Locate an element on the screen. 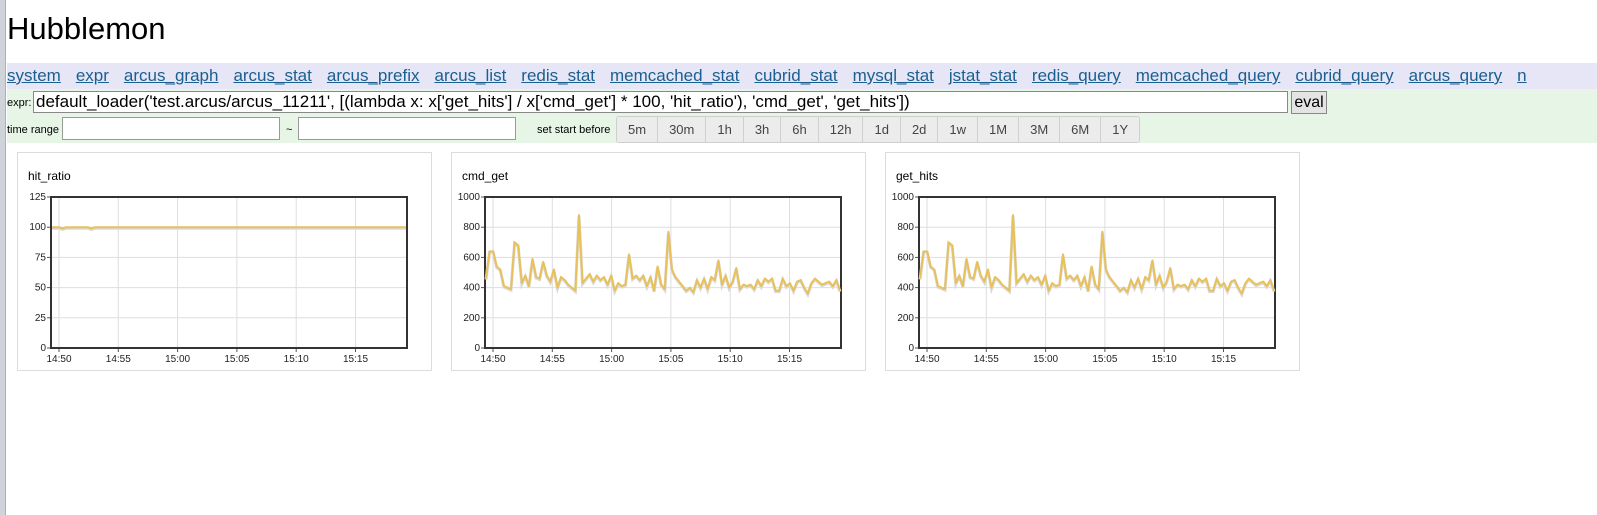 The width and height of the screenshot is (1597, 515). nav-link-jstat-stat: jstat_stat is located at coordinates (982, 75).